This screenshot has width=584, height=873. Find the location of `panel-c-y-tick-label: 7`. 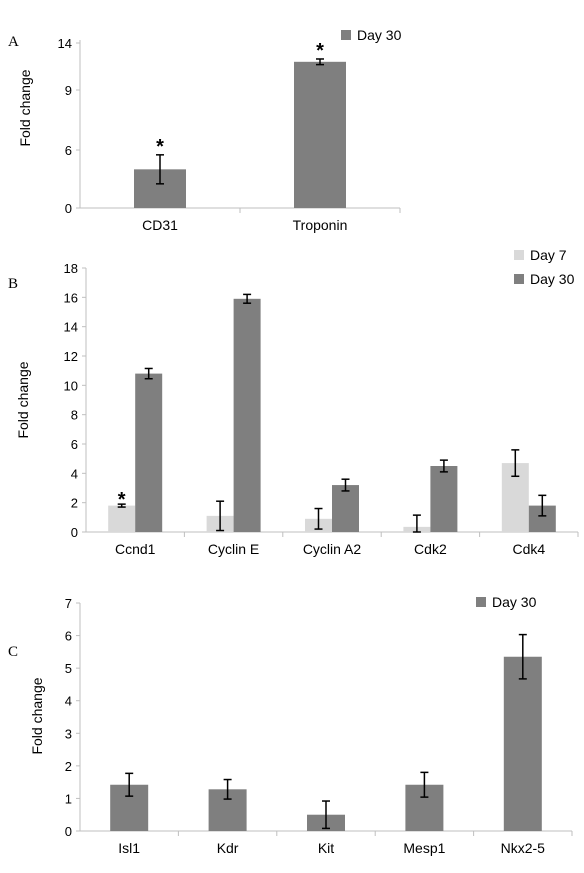

panel-c-y-tick-label: 7 is located at coordinates (68, 603).